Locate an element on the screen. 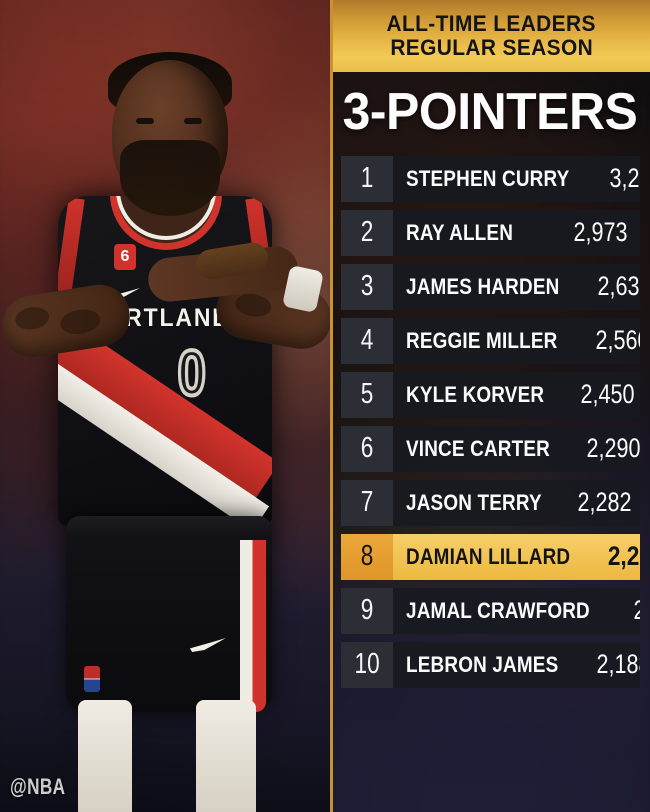 Image resolution: width=650 pixels, height=812 pixels. header-line-2: REGULAR SEASON is located at coordinates (491, 47).